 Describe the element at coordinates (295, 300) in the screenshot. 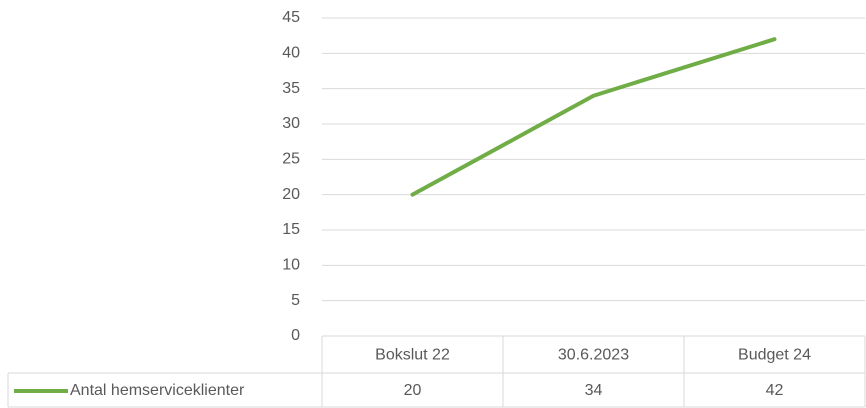

I see `y-tick-label: 5` at that location.